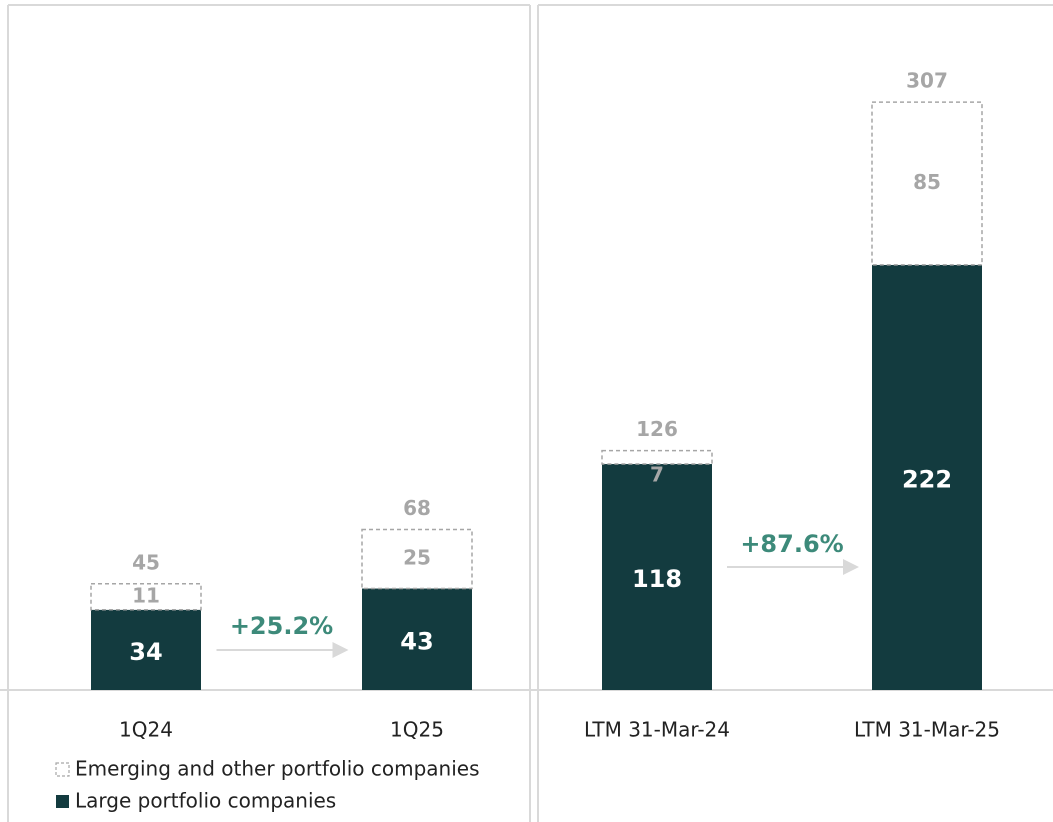 The width and height of the screenshot is (1053, 822). Describe the element at coordinates (657, 429) in the screenshot. I see `total-label: 126` at that location.